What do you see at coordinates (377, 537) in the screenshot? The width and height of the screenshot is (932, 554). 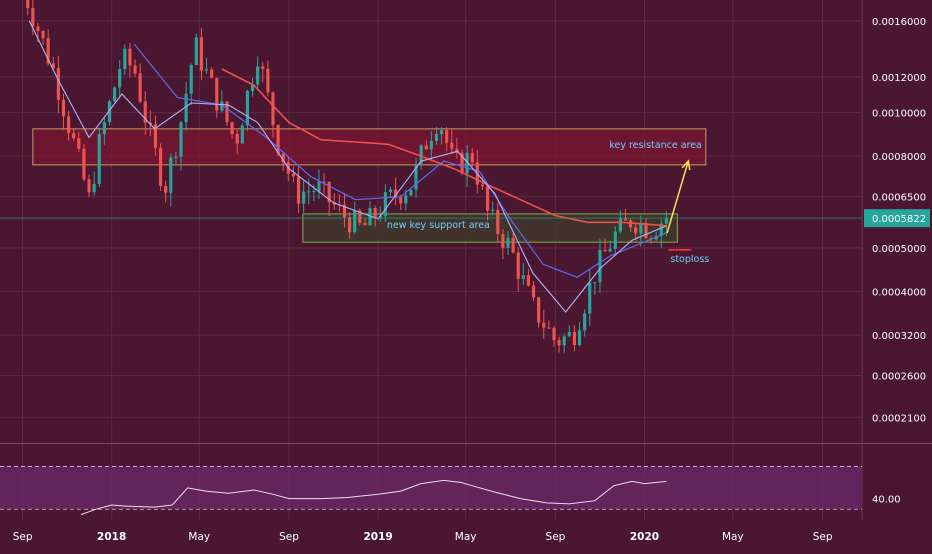 I see `x-tick-label: 2019` at bounding box center [377, 537].